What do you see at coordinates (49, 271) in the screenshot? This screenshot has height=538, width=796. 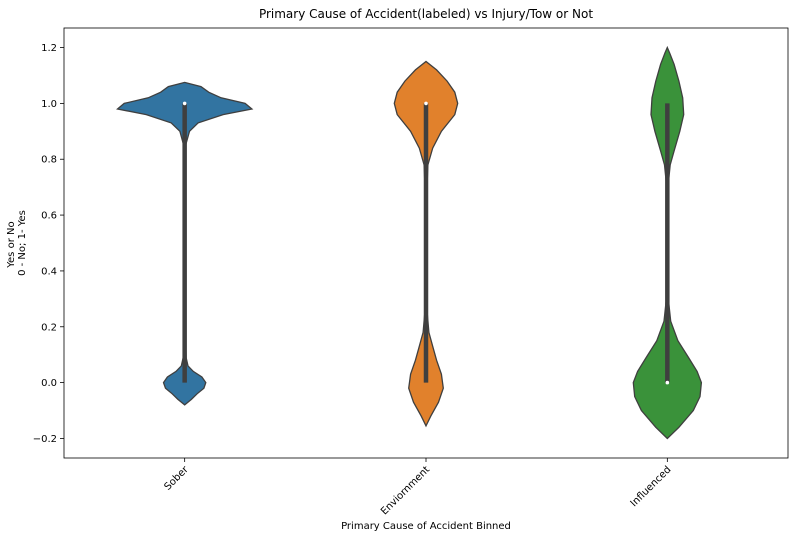 I see `y-tick-label: 0.4` at bounding box center [49, 271].